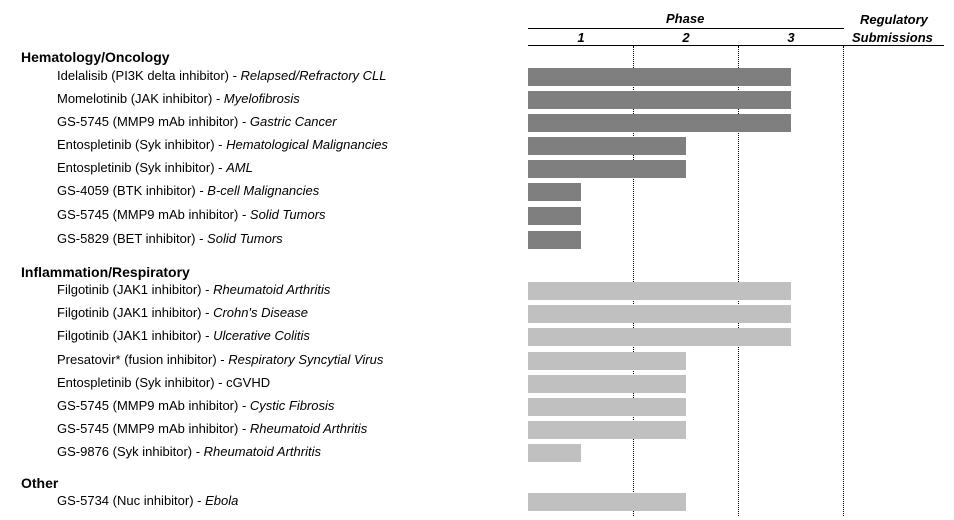 The image size is (954, 520). Describe the element at coordinates (132, 190) in the screenshot. I see `drug-name: GS-4059 (BTK inhibitor) -` at that location.